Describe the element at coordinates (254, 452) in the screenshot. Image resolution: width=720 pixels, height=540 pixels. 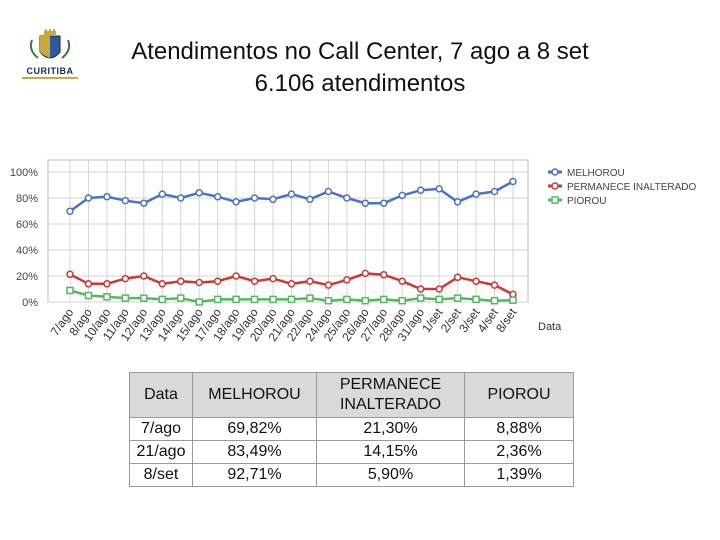
I see `cell-improved: 83,49%` at that location.